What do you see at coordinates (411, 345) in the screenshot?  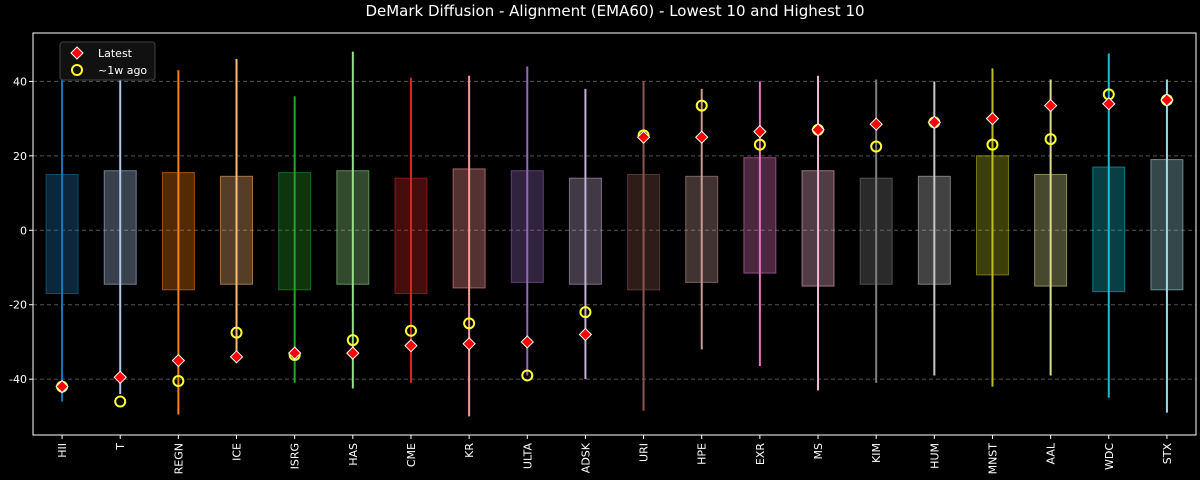 I see `latest-marker-cme` at bounding box center [411, 345].